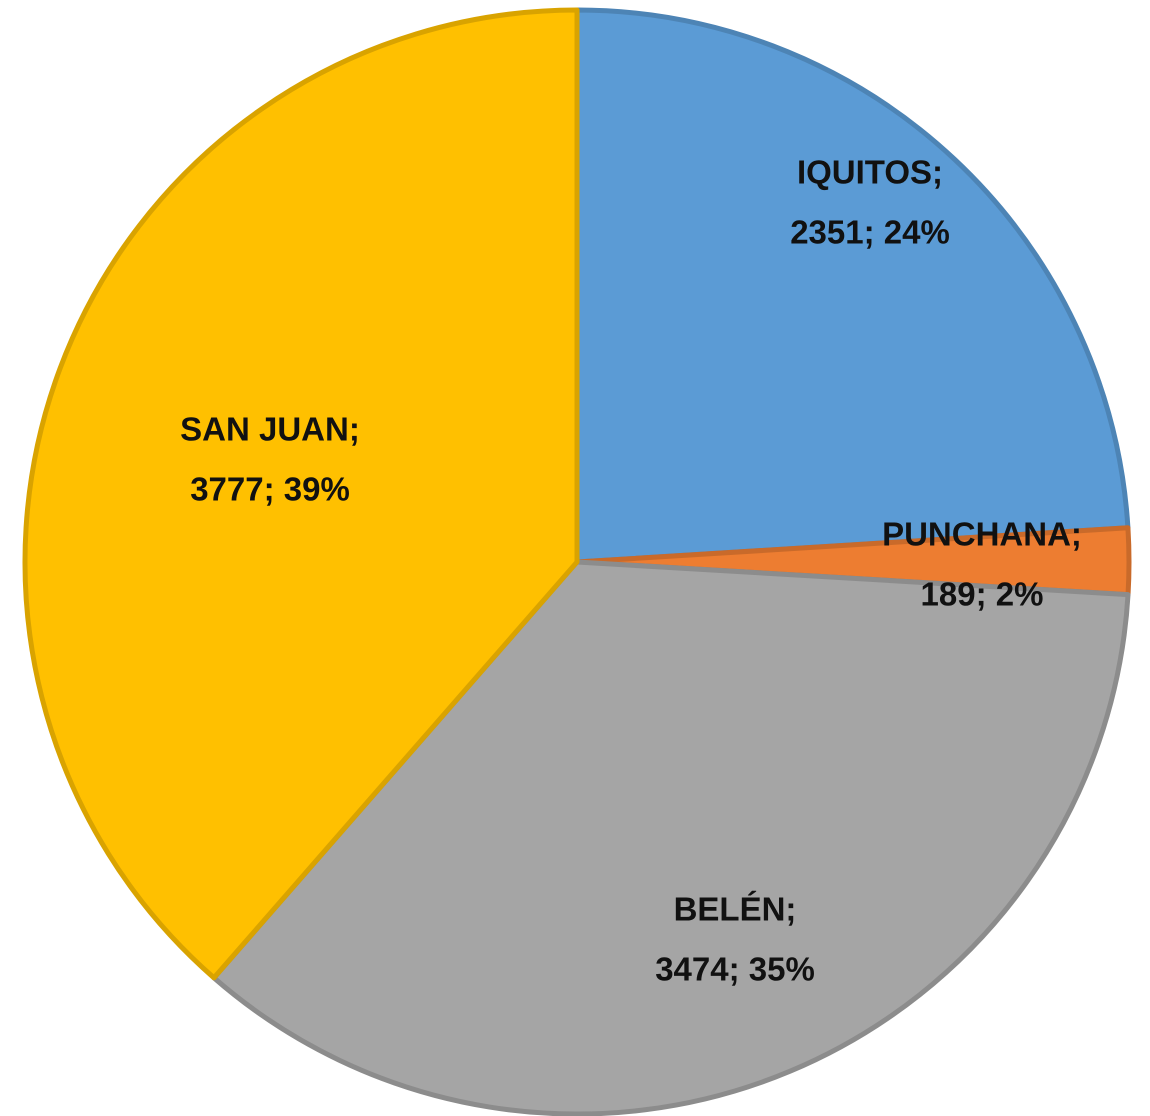 The height and width of the screenshot is (1116, 1150). Describe the element at coordinates (735, 909) in the screenshot. I see `data-label: BELÉN;` at that location.